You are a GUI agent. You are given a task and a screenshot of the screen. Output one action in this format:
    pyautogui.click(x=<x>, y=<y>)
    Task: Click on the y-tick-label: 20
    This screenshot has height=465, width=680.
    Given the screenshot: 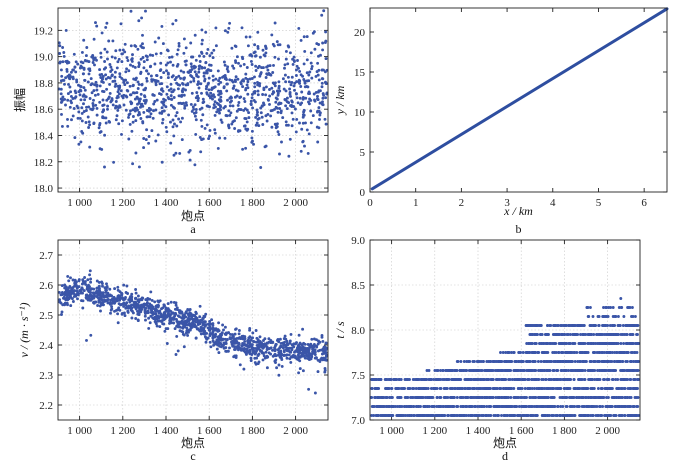 What is the action you would take?
    pyautogui.click(x=360, y=33)
    